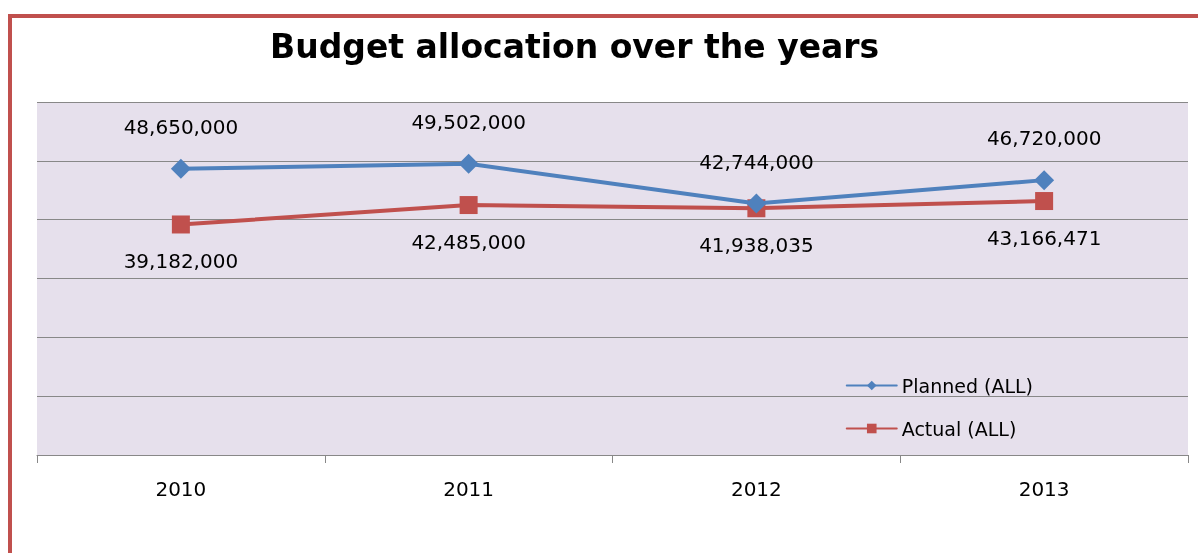 The width and height of the screenshot is (1198, 553). I want to click on data-label: 42,485,000, so click(468, 242).